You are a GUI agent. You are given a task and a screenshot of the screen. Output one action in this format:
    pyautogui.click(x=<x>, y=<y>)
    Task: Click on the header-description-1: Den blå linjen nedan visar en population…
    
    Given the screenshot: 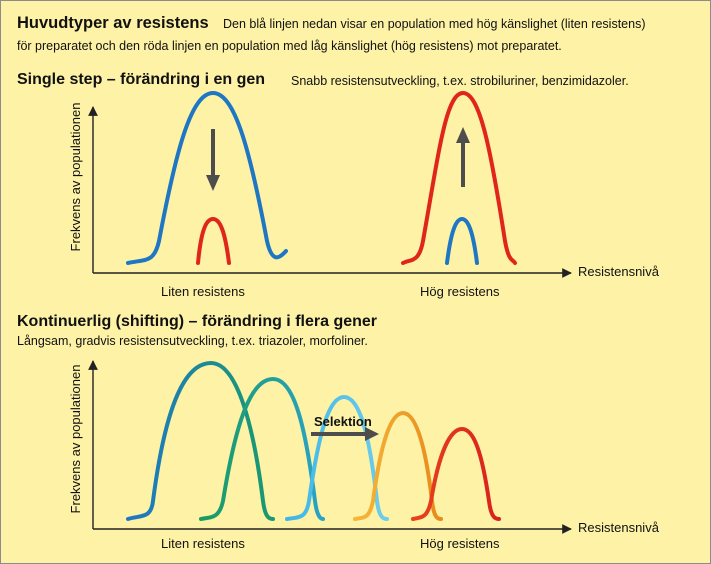 What is the action you would take?
    pyautogui.click(x=434, y=24)
    